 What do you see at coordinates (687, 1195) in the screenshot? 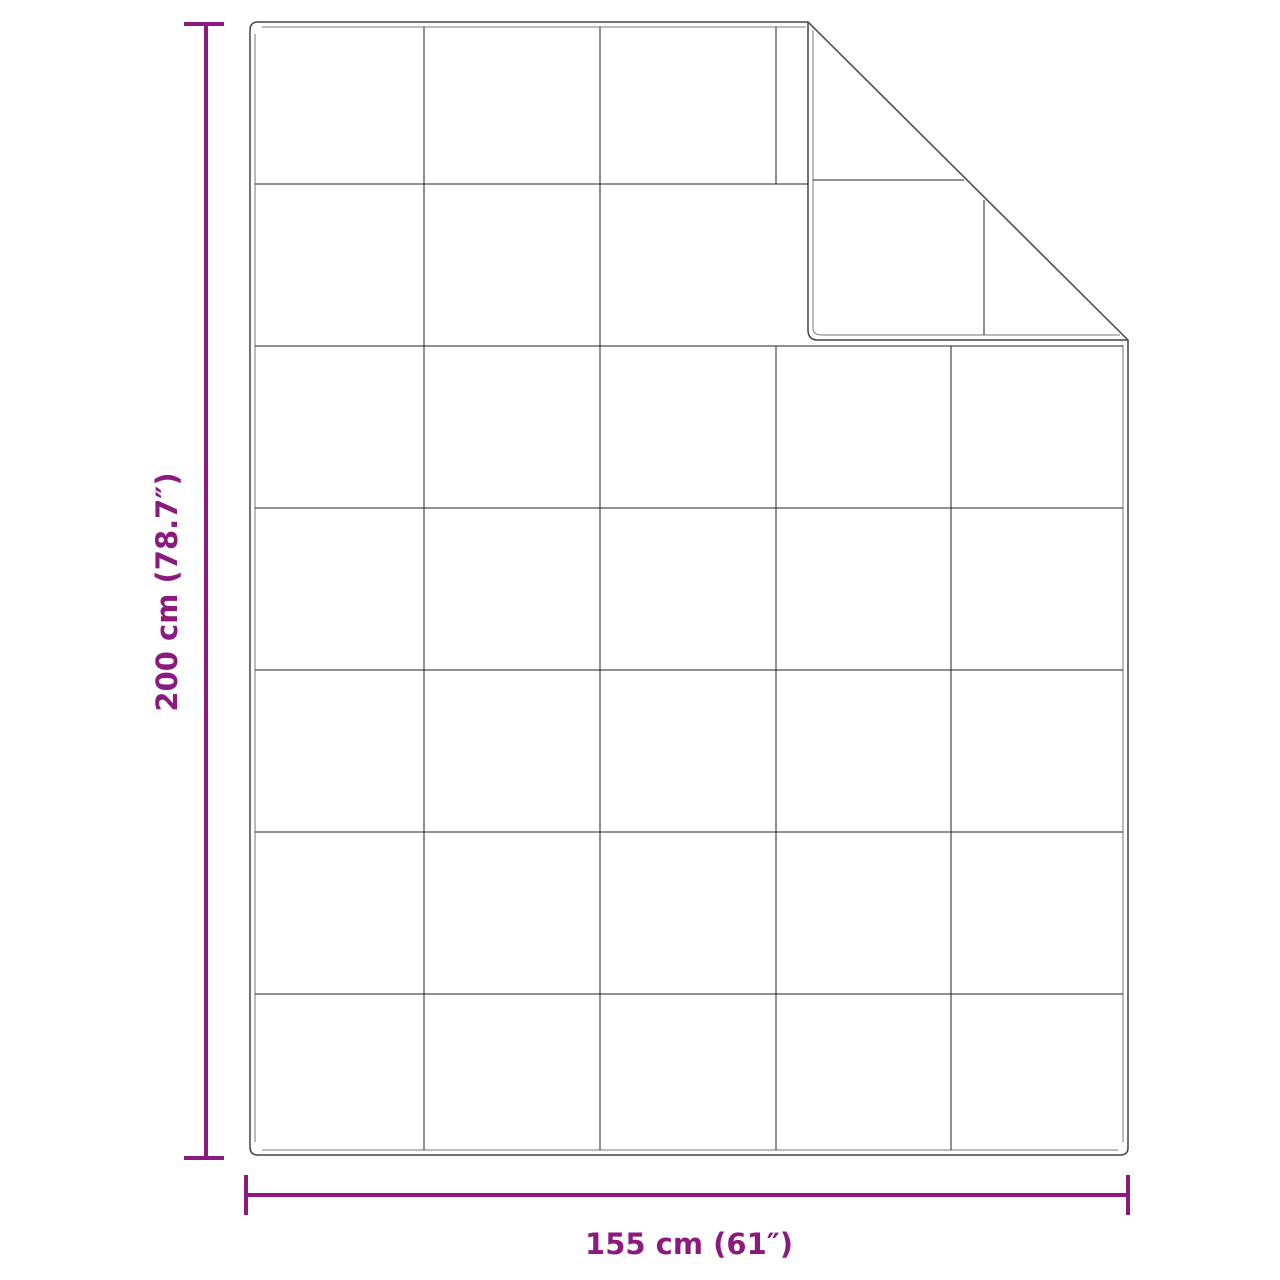
I see `width-dimension-line` at bounding box center [687, 1195].